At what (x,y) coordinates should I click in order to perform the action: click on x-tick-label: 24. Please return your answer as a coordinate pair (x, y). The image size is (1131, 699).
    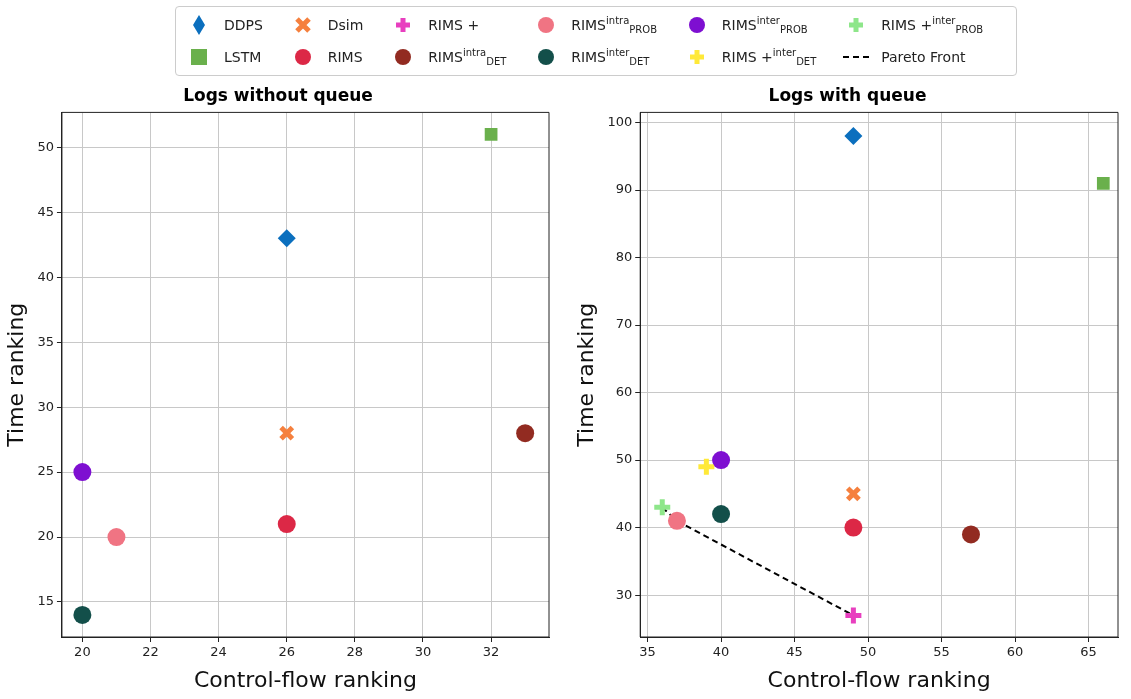
    Looking at the image, I should click on (218, 652).